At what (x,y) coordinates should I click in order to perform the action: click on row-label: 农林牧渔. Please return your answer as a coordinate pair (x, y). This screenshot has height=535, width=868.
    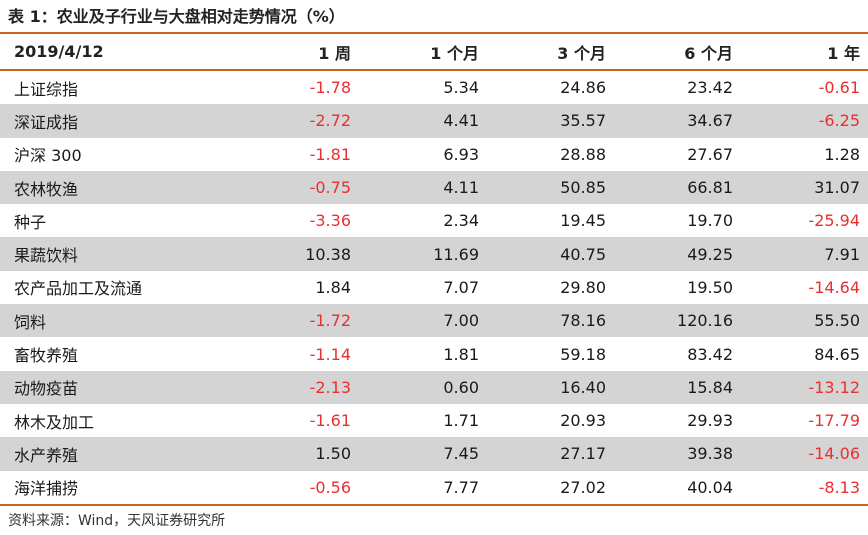
    Looking at the image, I should click on (46, 189).